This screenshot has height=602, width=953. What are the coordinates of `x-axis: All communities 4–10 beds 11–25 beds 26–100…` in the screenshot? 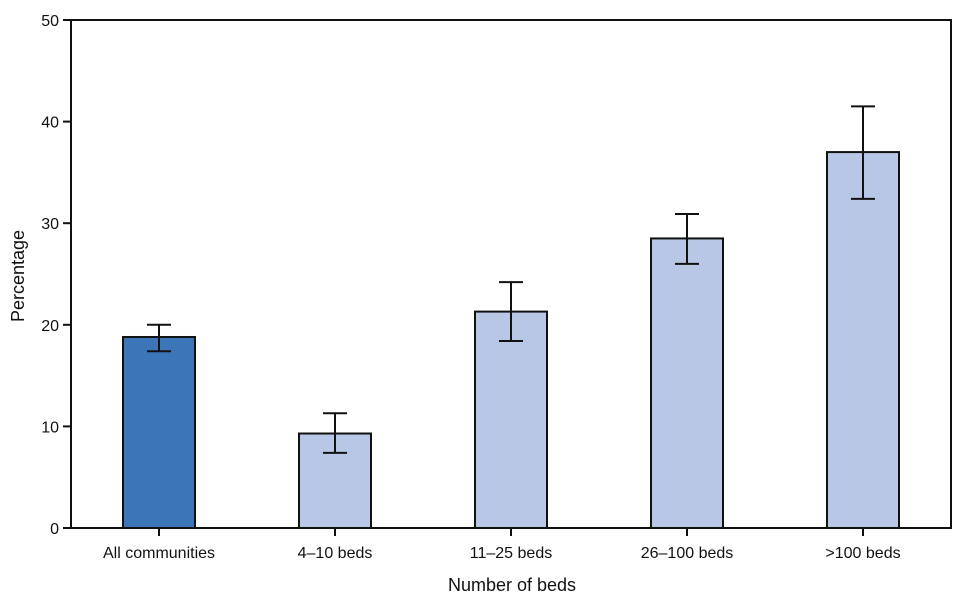 It's located at (502, 545).